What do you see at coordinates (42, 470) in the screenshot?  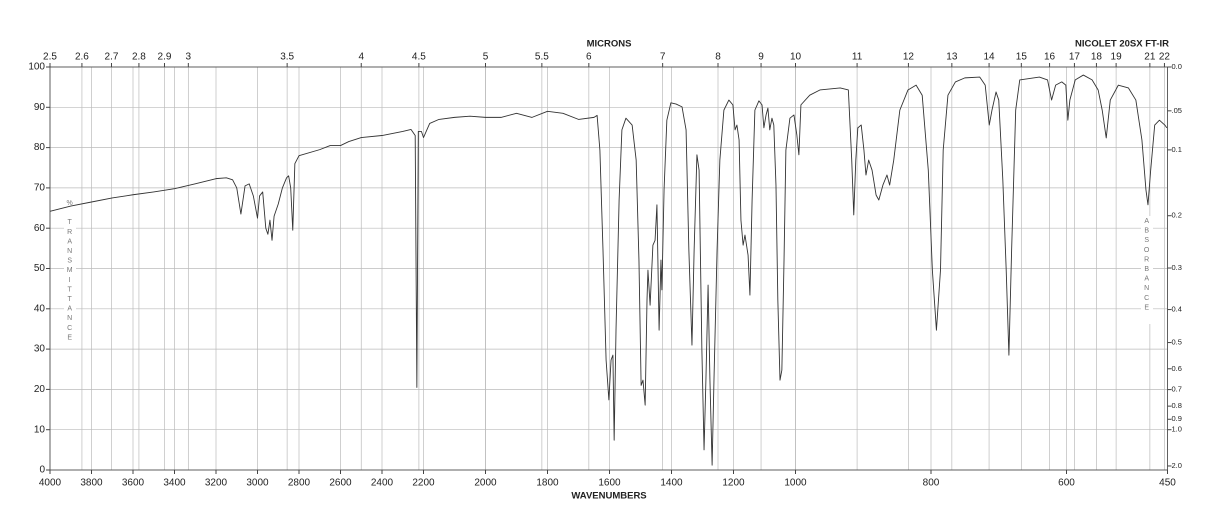 I see `y-tick-label: 0` at bounding box center [42, 470].